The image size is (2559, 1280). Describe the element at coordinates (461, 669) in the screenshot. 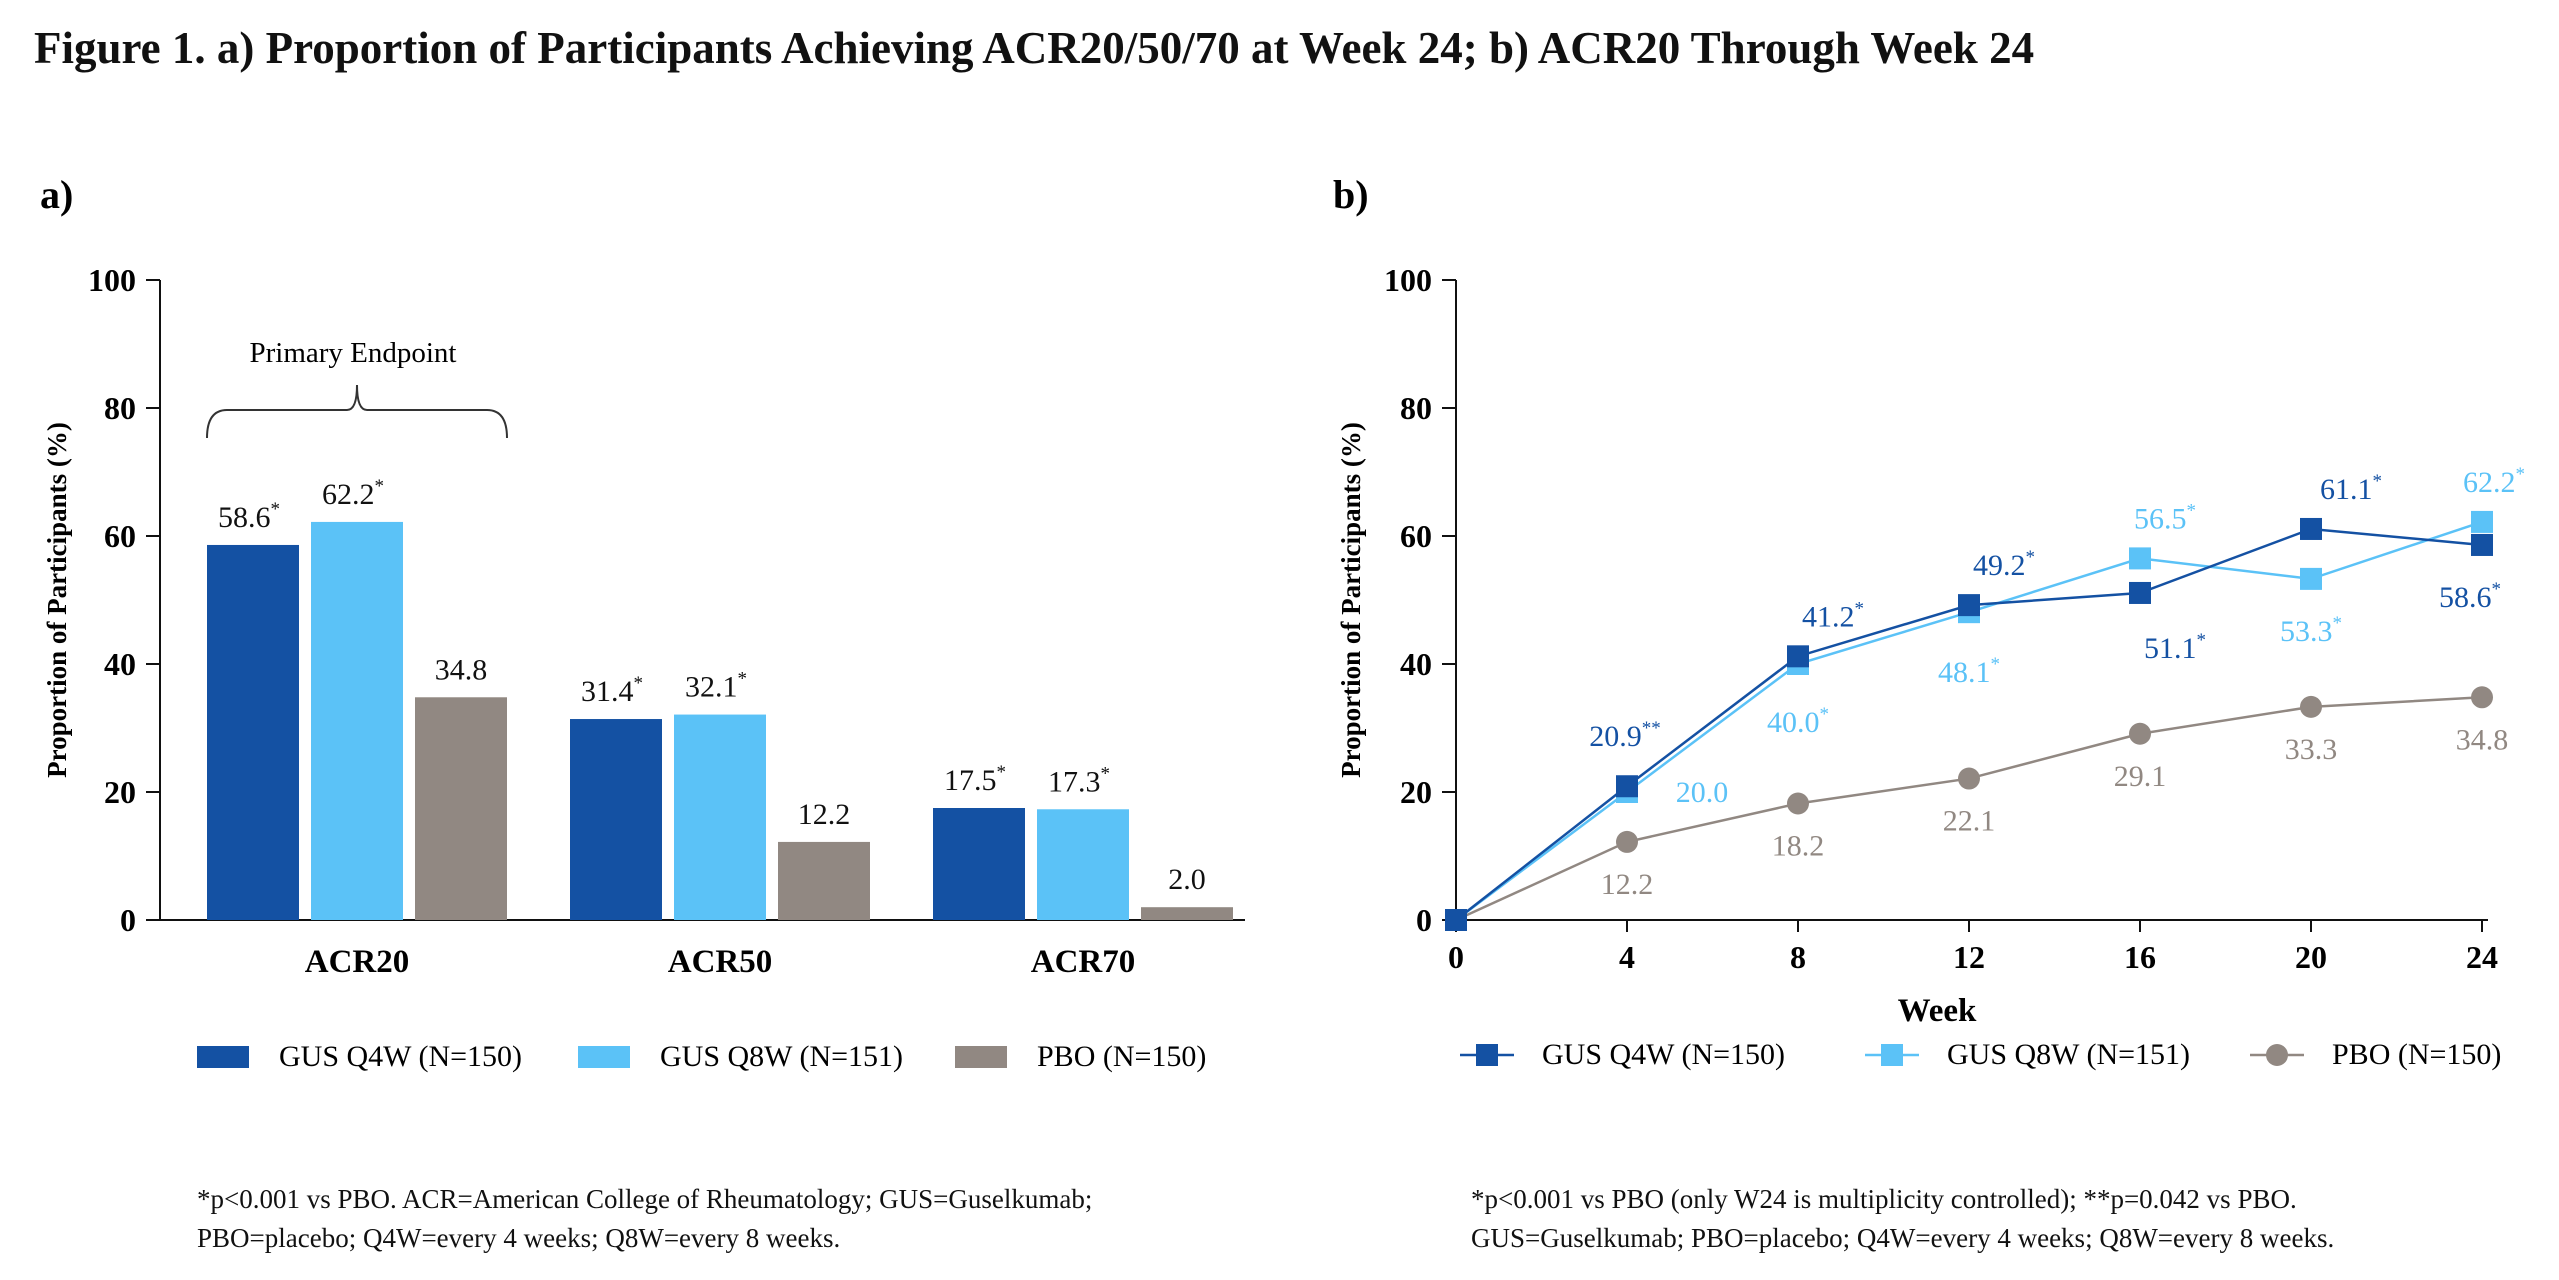

I see `bar-value-label: 34.8` at that location.